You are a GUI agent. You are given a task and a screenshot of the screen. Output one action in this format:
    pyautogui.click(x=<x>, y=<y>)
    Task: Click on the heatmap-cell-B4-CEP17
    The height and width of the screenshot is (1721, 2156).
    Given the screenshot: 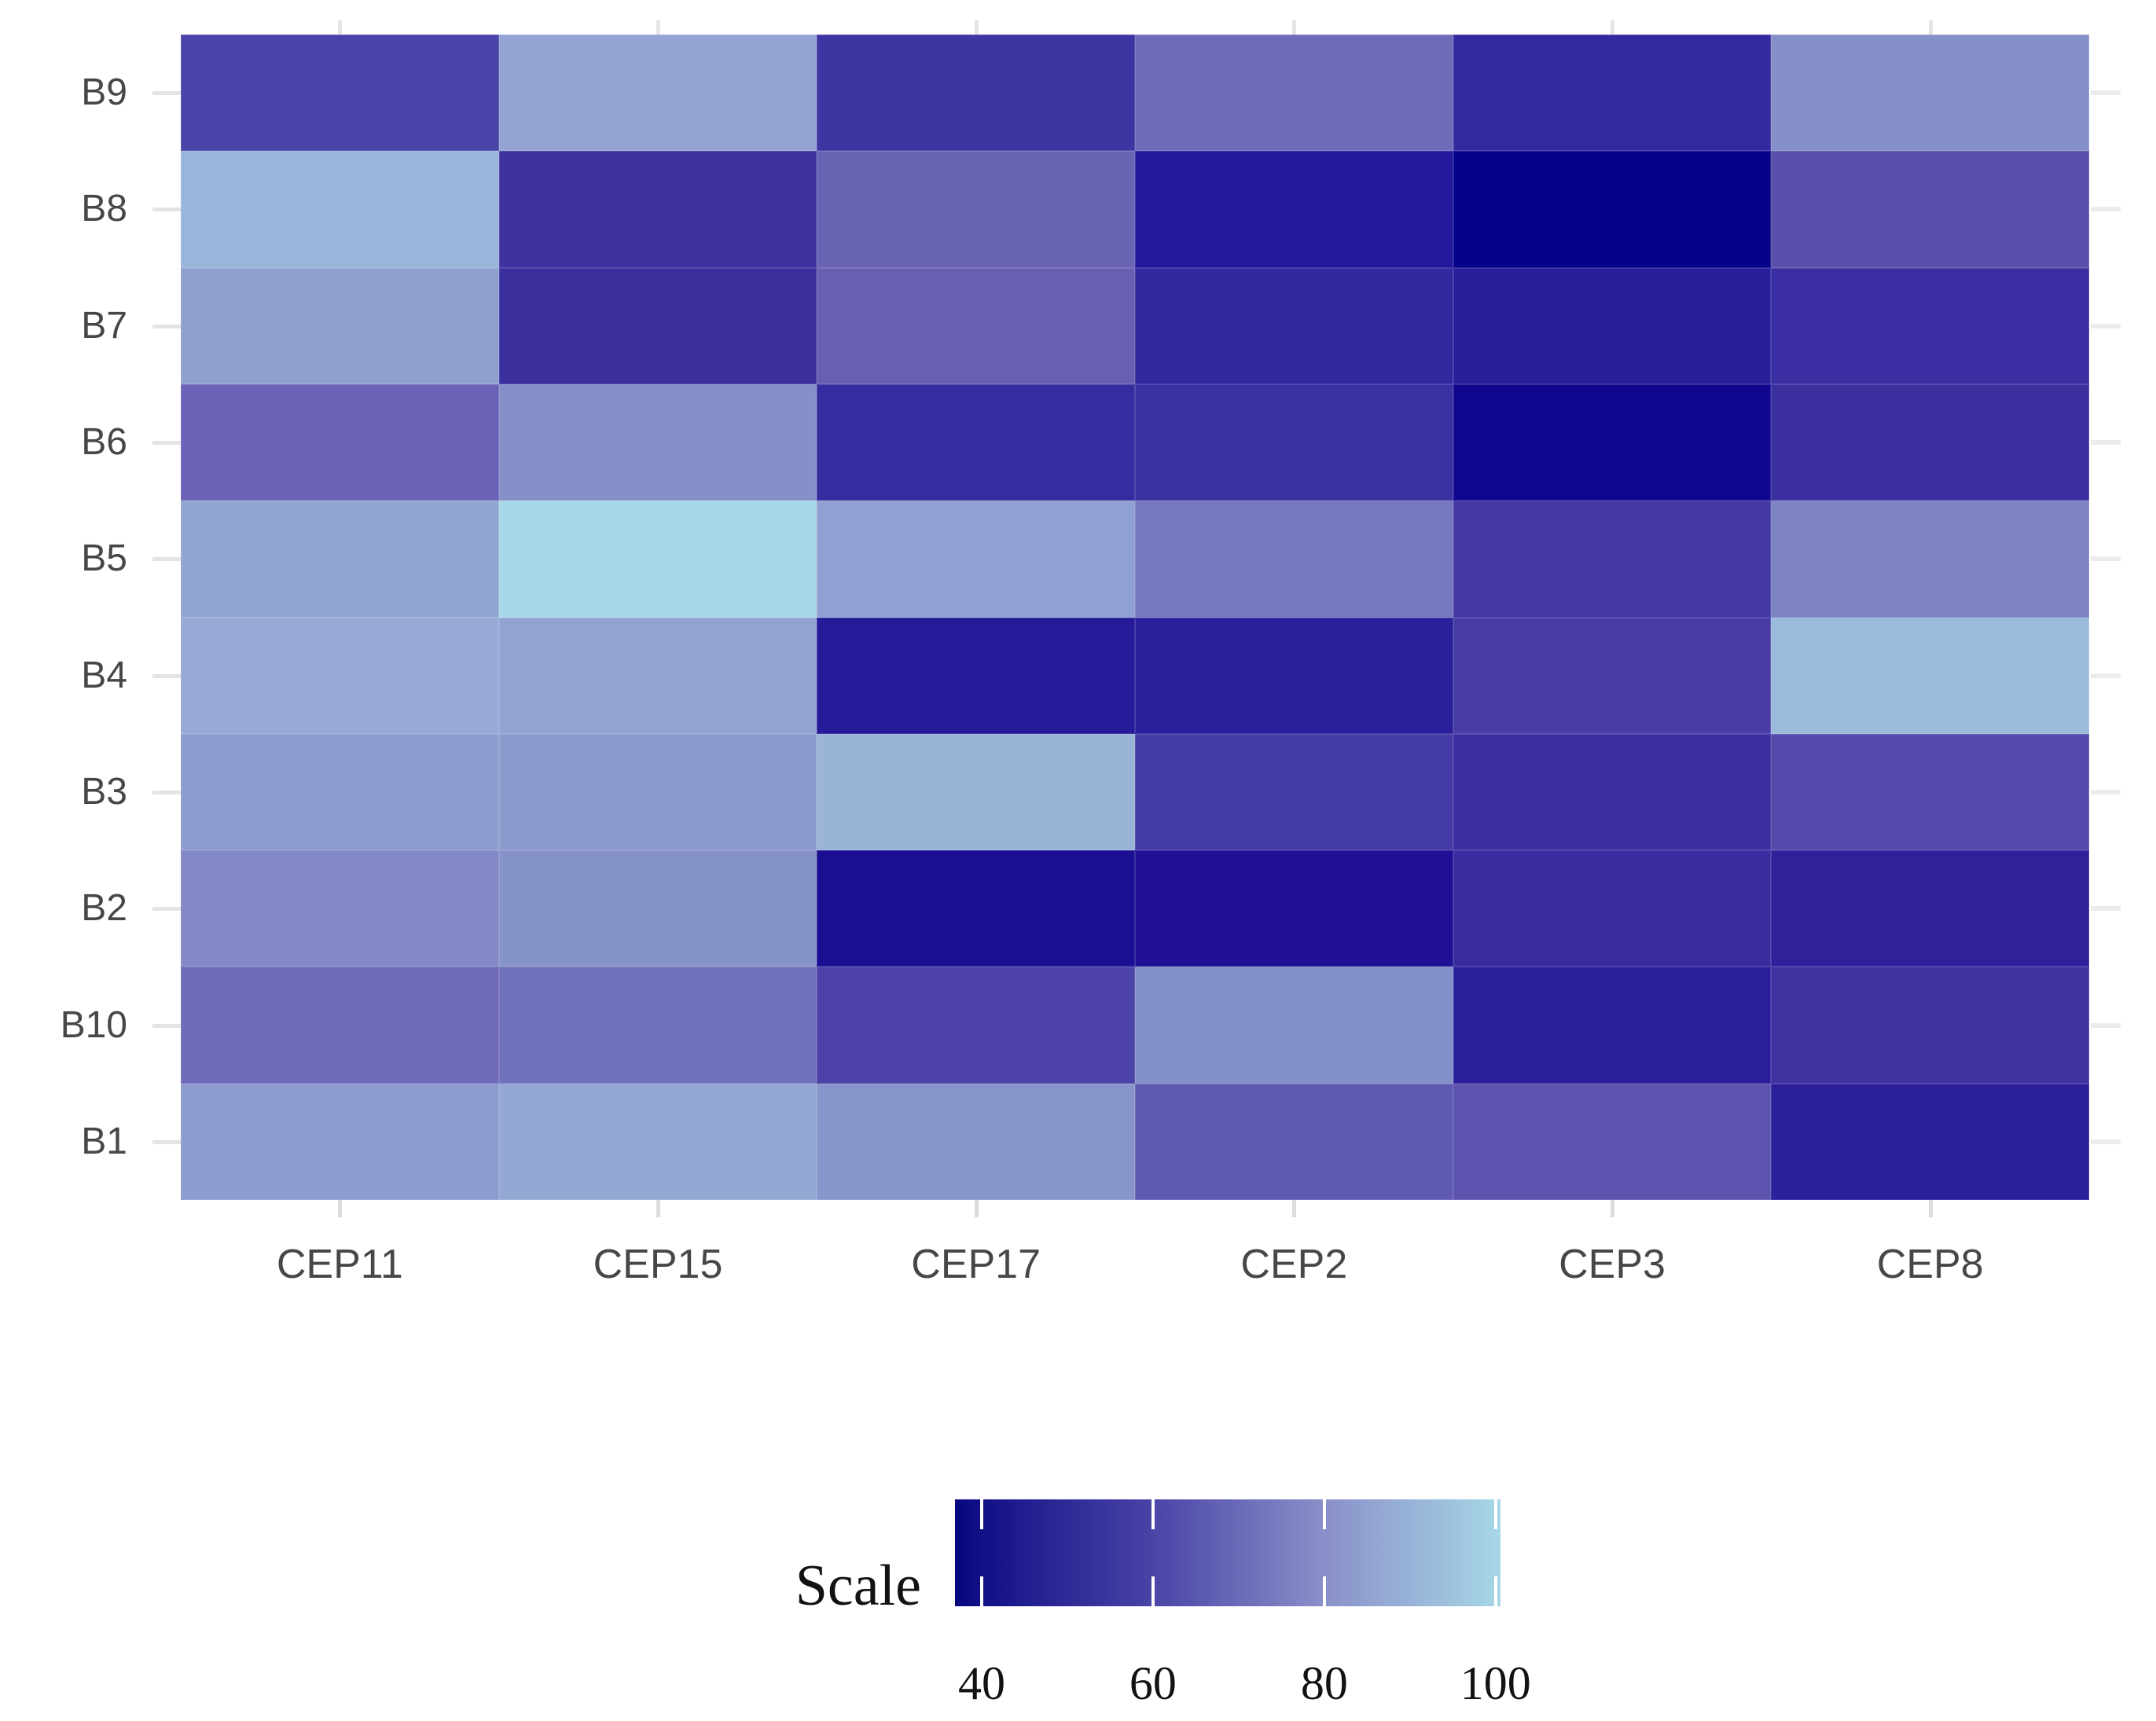 What is the action you would take?
    pyautogui.click(x=976, y=675)
    